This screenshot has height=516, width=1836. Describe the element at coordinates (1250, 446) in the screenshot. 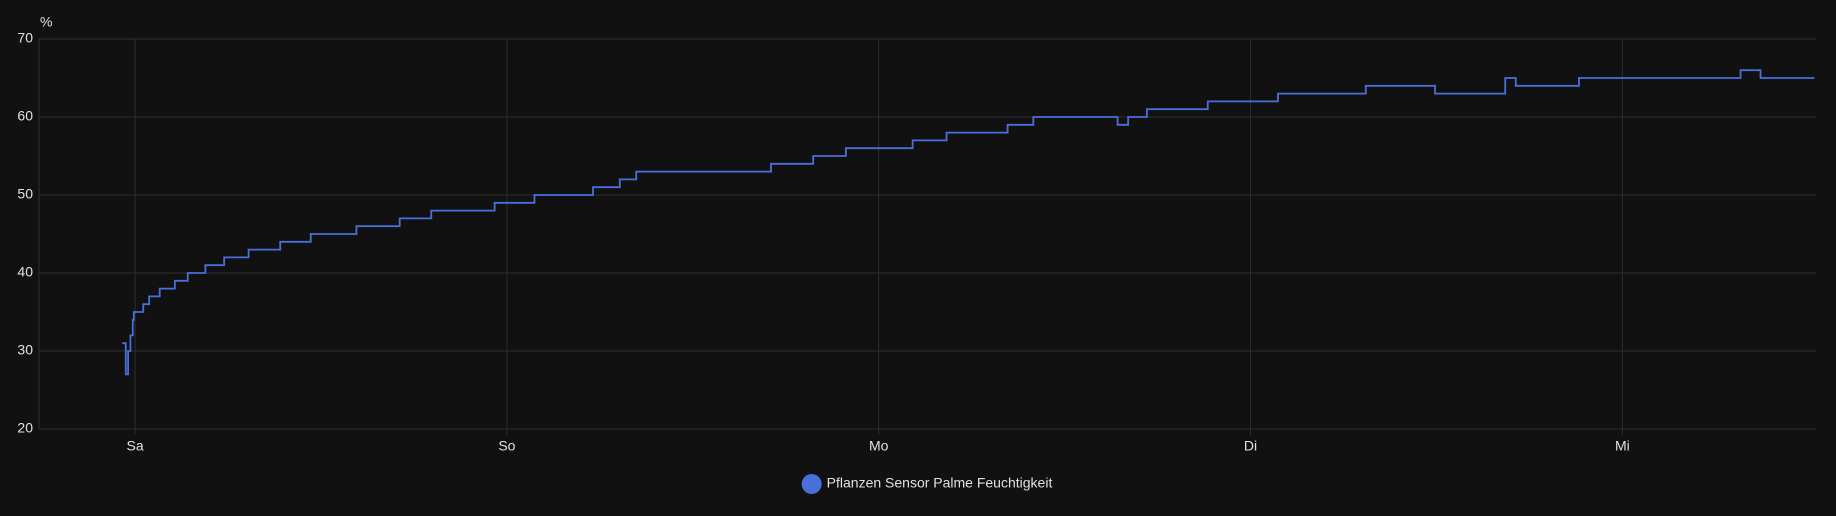

I see `x-tick-label: Di` at that location.